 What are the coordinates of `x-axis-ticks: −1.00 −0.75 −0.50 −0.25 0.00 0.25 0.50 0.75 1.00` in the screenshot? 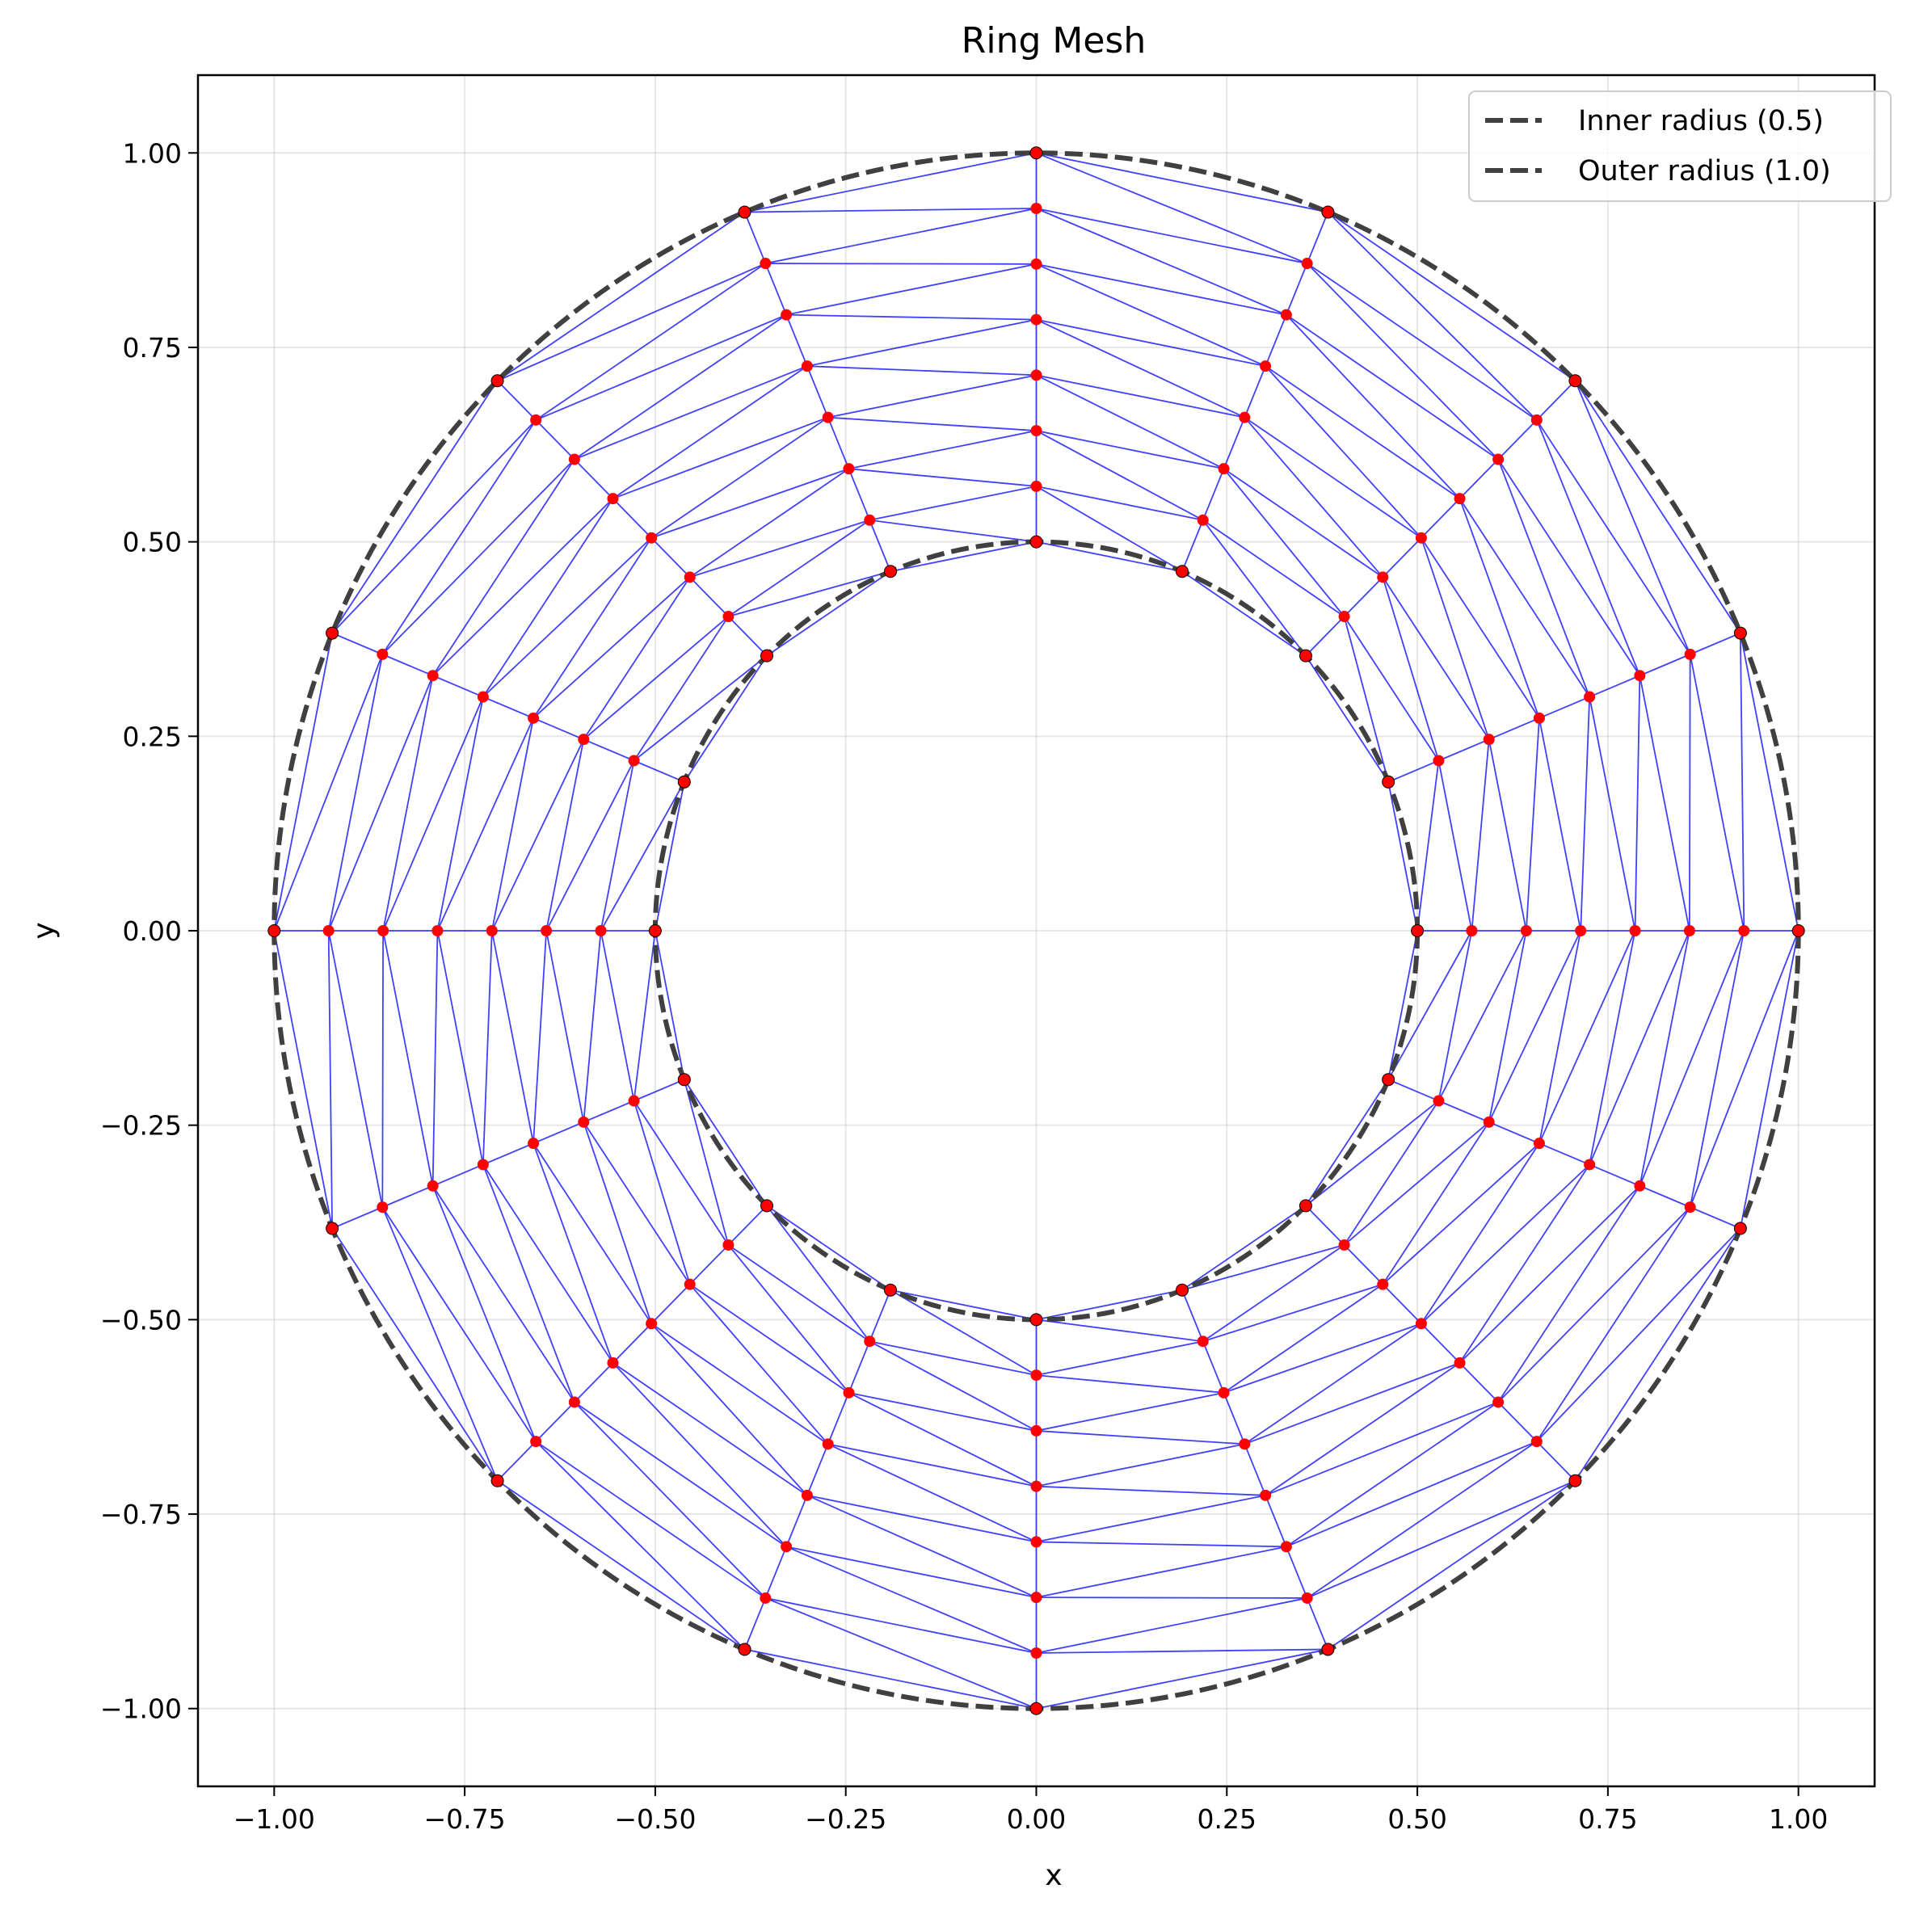 It's located at (1031, 1810).